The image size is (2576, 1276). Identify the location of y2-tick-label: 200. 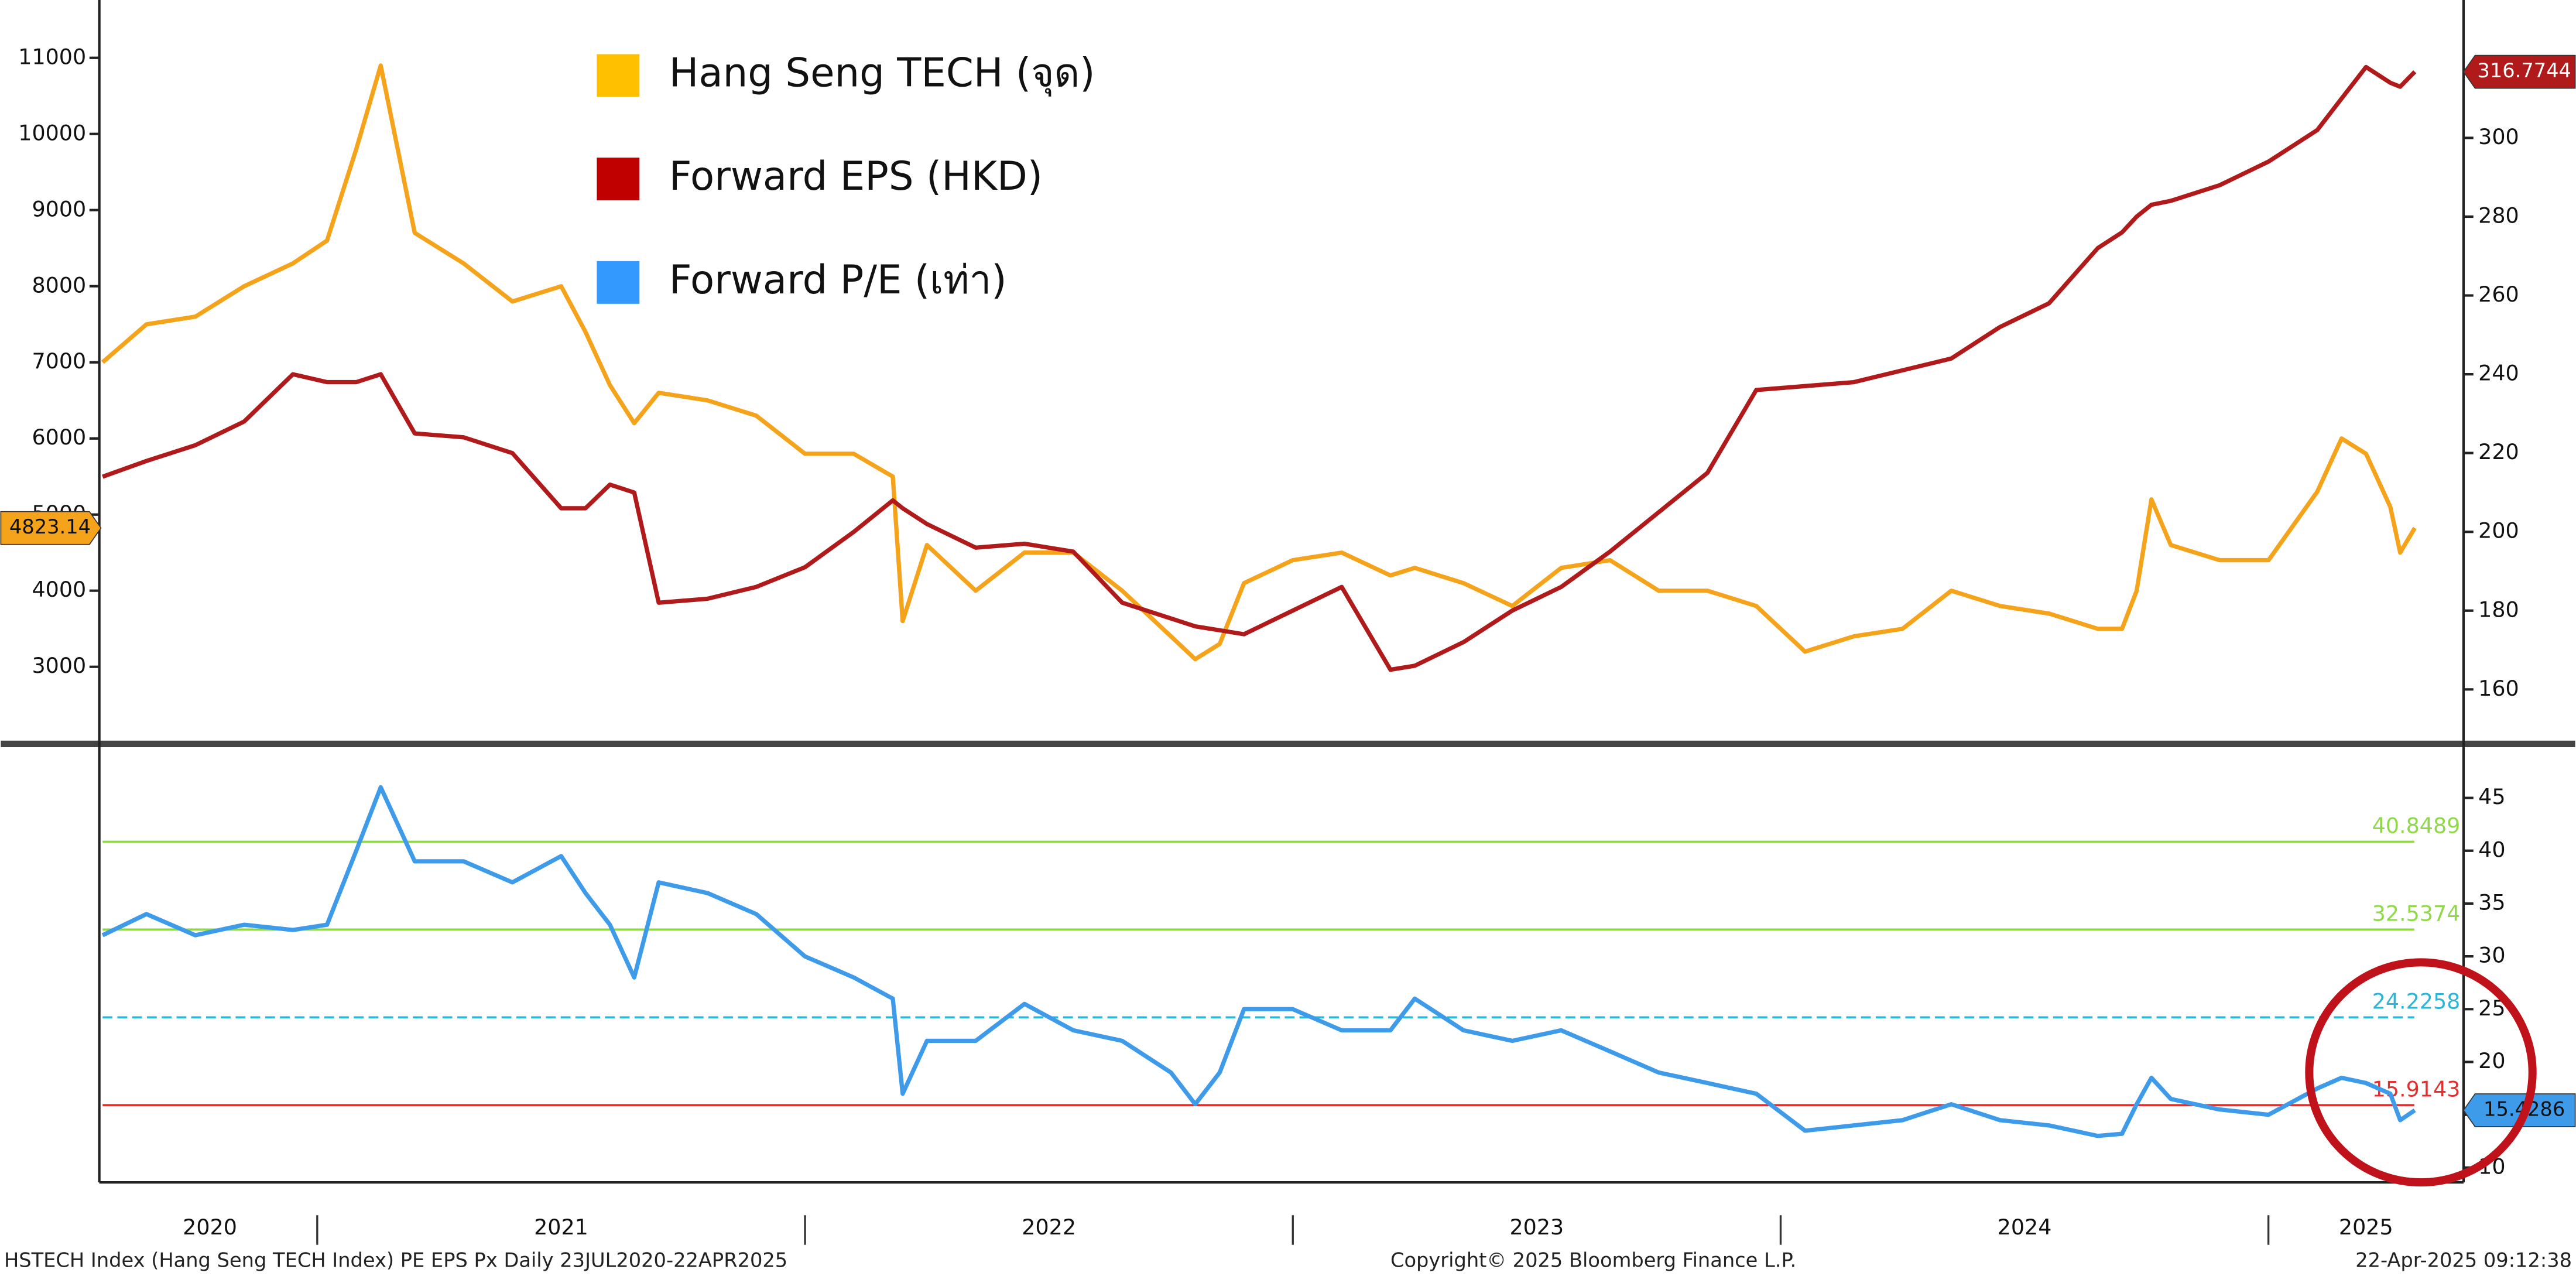
(2498, 530).